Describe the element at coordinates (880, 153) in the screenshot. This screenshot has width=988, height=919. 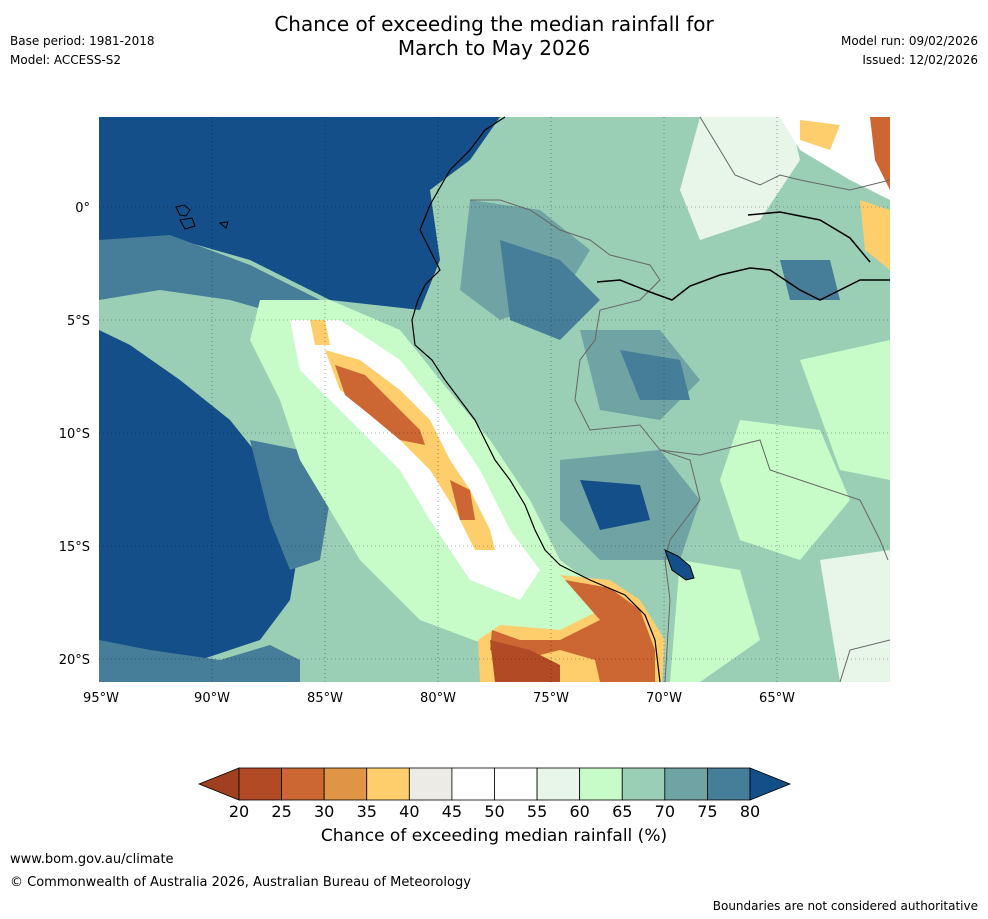
I see `field-east-lower` at that location.